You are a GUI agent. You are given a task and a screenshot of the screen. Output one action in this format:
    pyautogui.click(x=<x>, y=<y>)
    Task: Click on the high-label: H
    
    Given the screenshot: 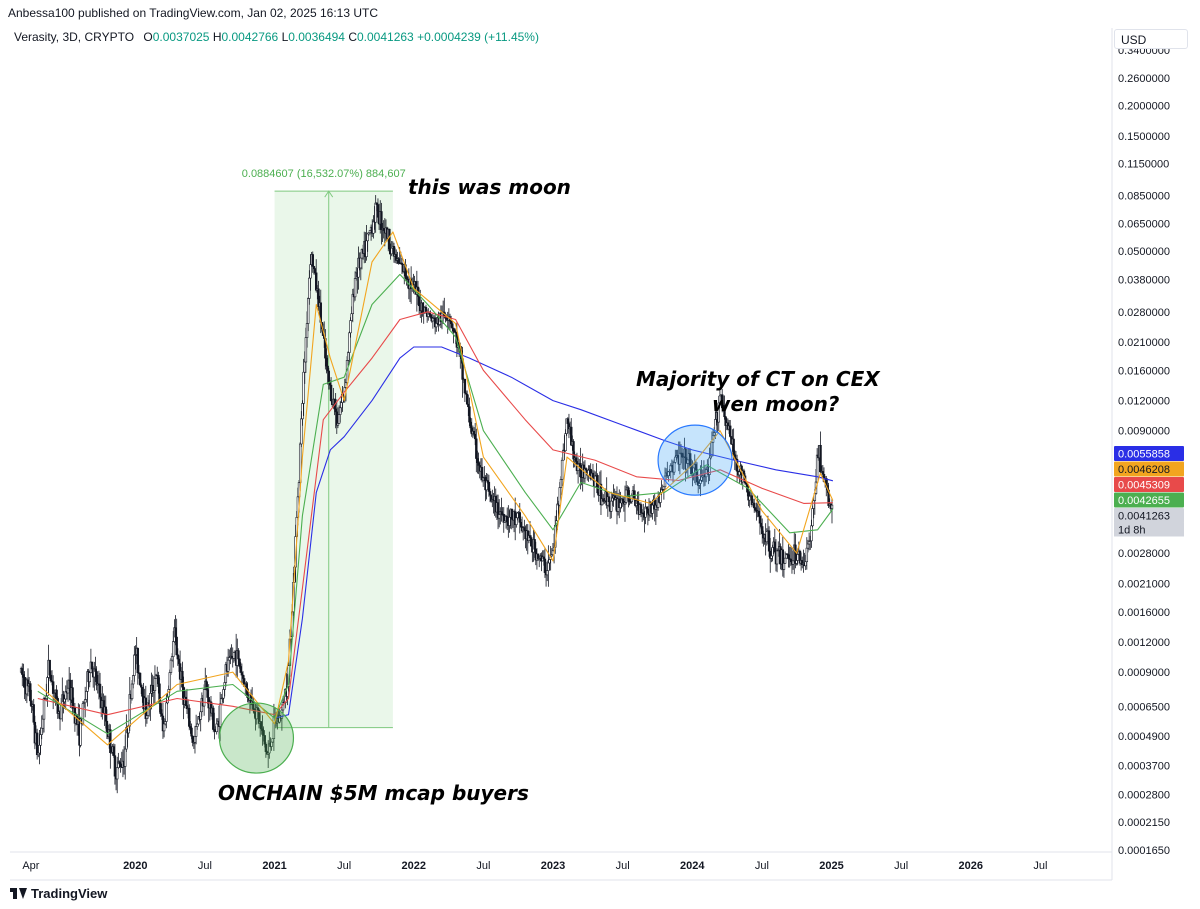 What is the action you would take?
    pyautogui.click(x=217, y=37)
    